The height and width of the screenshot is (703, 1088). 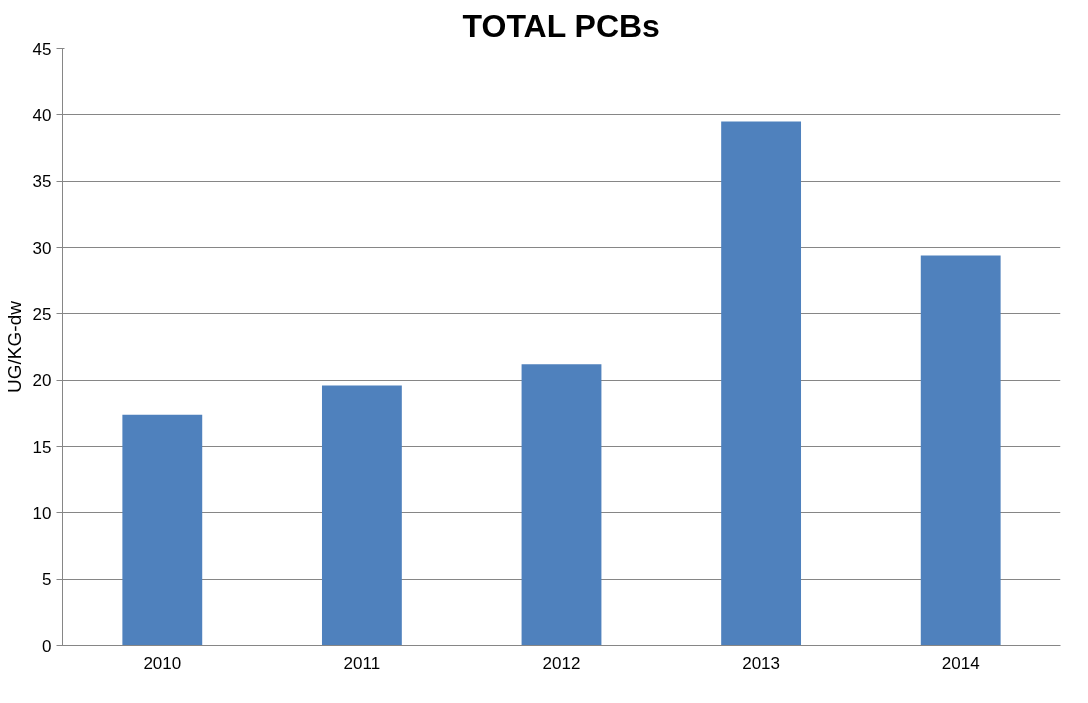 What do you see at coordinates (47, 646) in the screenshot?
I see `y-tick-label: 0` at bounding box center [47, 646].